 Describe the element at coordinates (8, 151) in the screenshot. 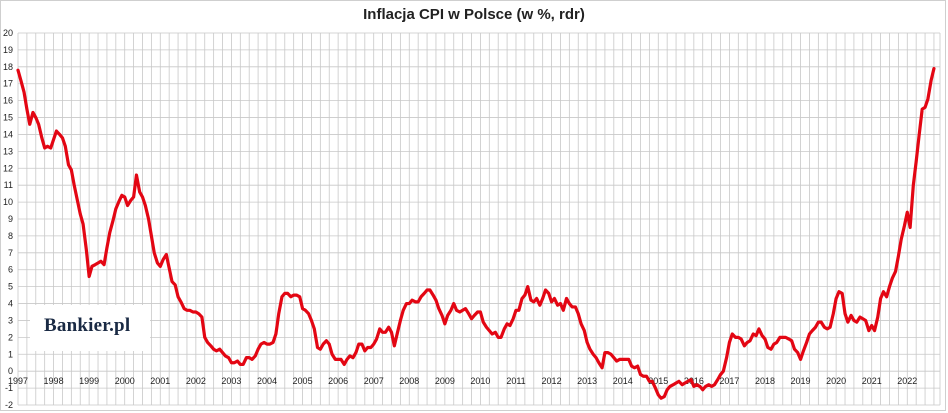

I see `y-tick-label: 13` at that location.